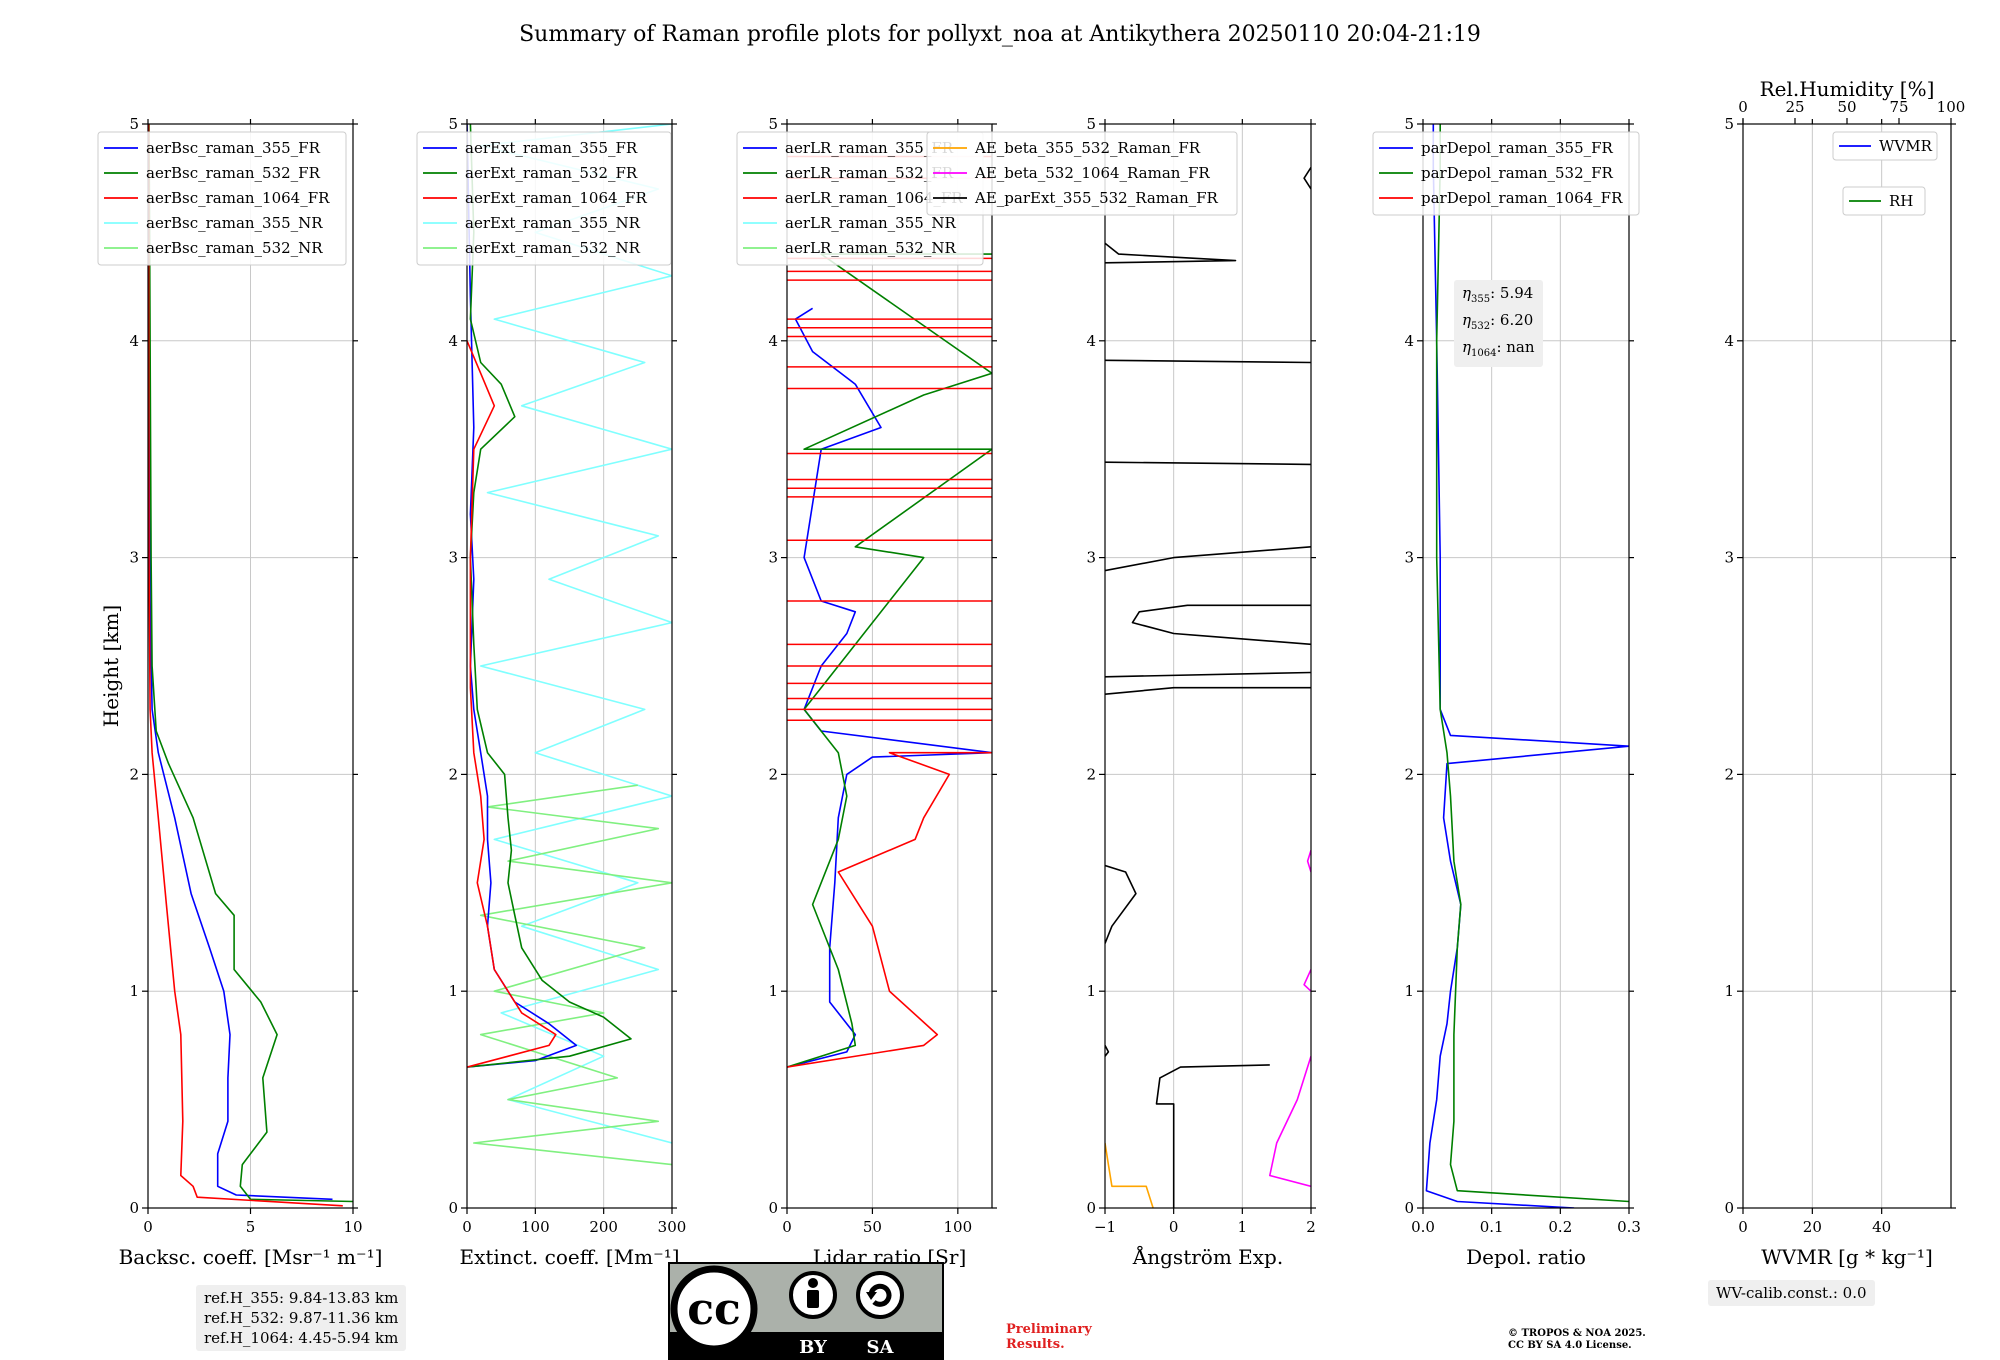 This screenshot has height=1360, width=2000. I want to click on x-axis-label: Depol. ratio, so click(1526, 1257).